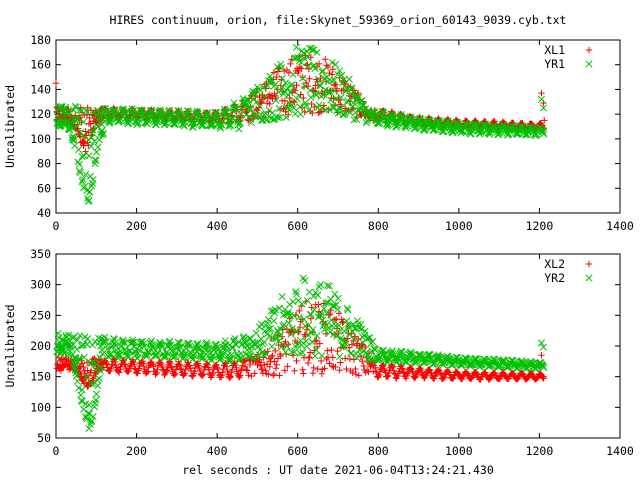 This screenshot has height=480, width=640. I want to click on y-tick-label: 80, so click(44, 164).